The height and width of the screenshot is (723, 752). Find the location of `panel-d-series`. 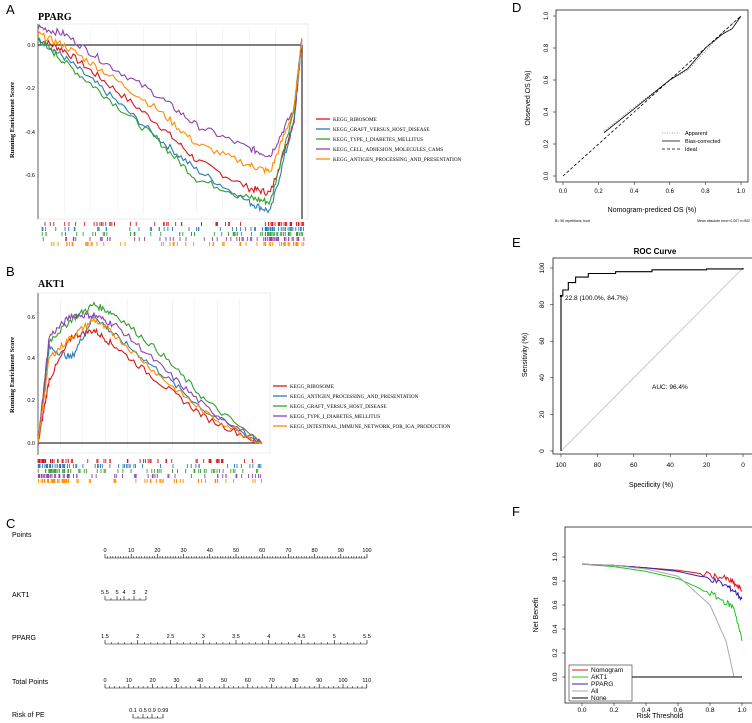

panel-d-series is located at coordinates (652, 96).